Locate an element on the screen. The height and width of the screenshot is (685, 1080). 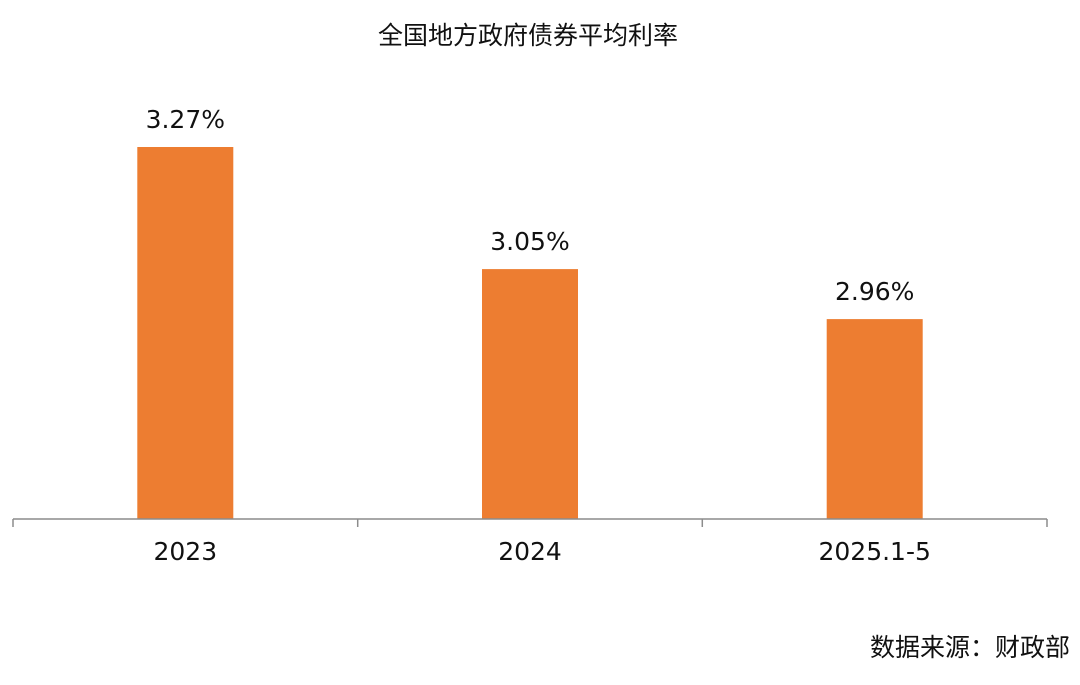
x-tick-label-2025.1-5: 2025.1-5 is located at coordinates (874, 551).